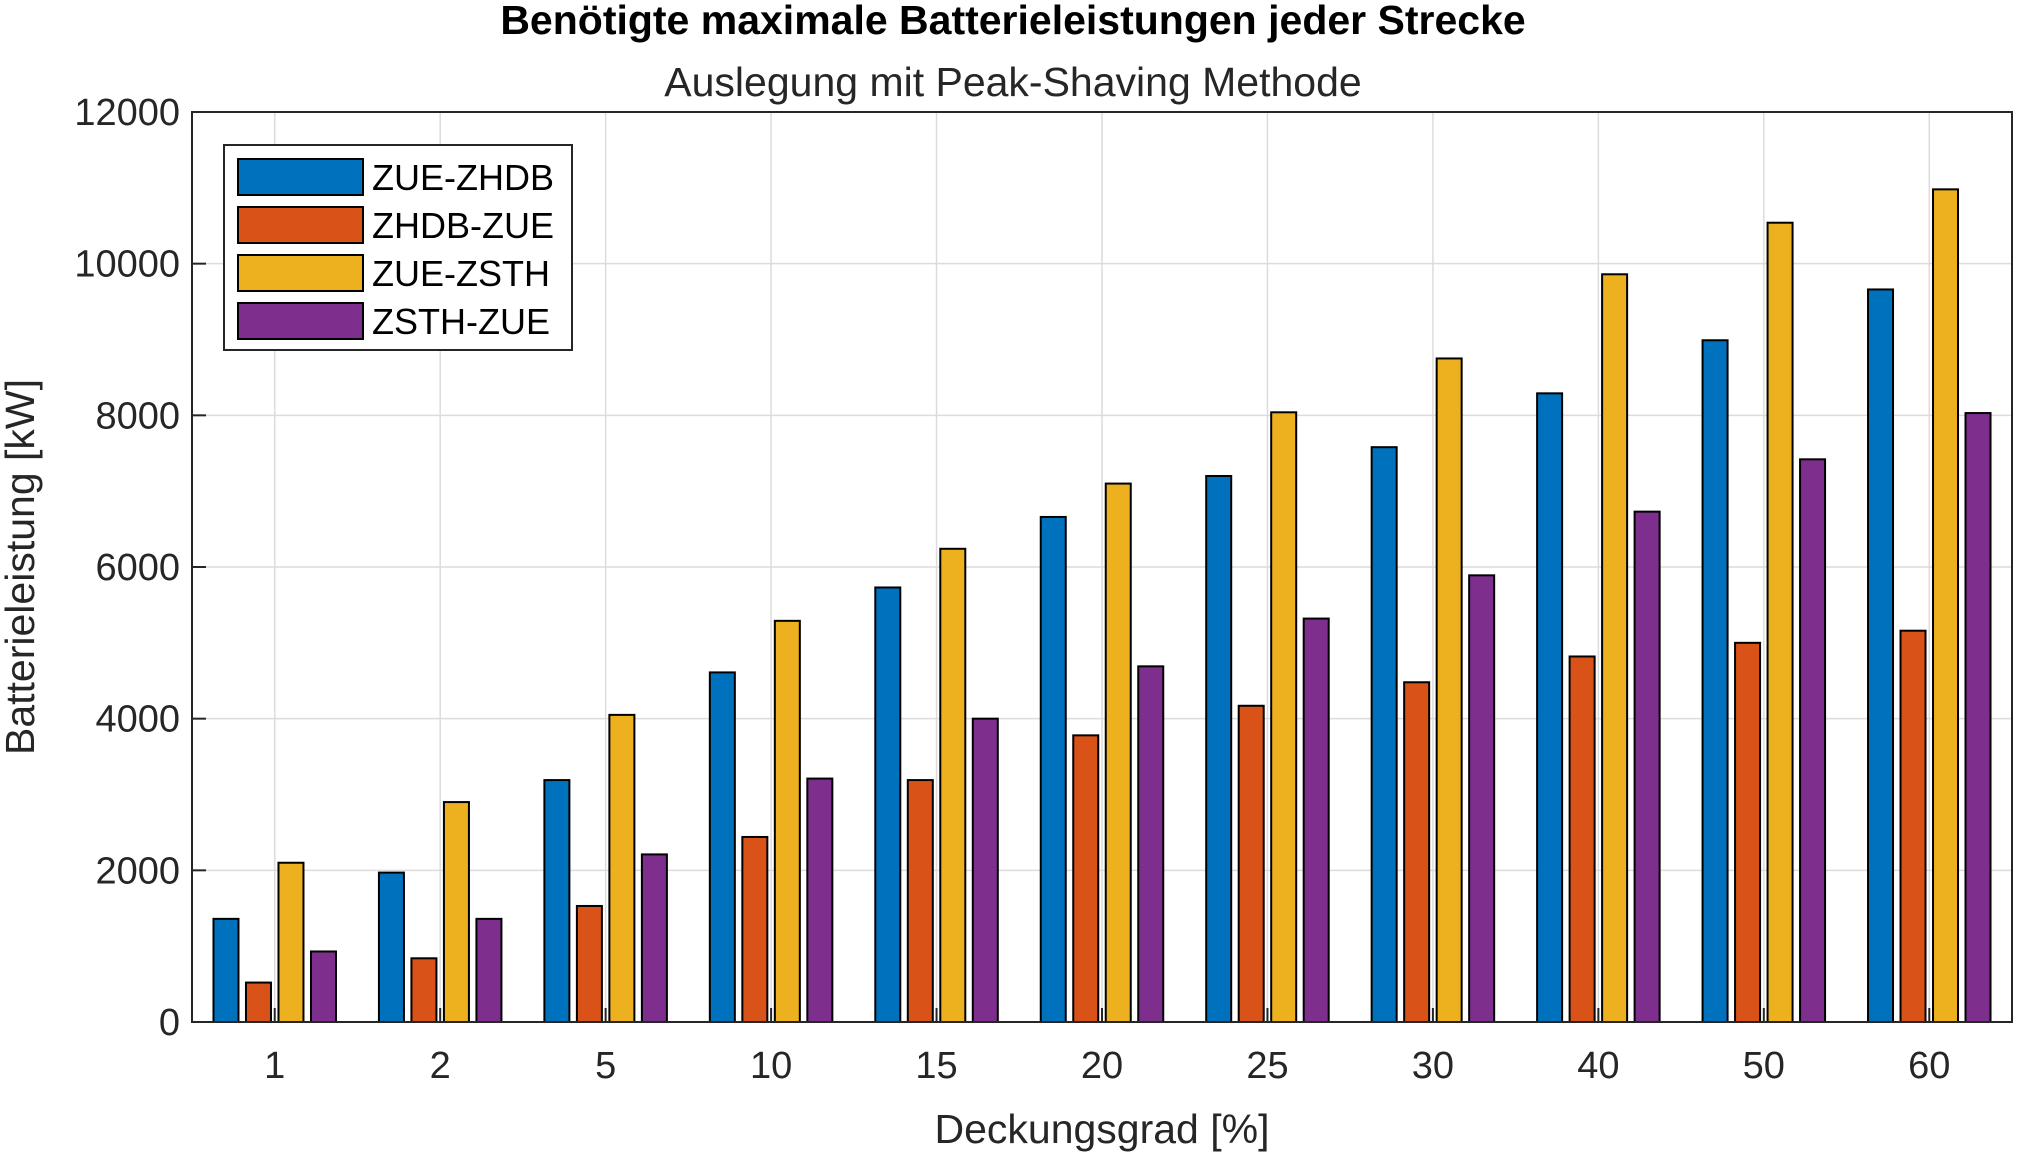  Describe the element at coordinates (300, 273) in the screenshot. I see `legend-swatch-zue-zsth` at that location.